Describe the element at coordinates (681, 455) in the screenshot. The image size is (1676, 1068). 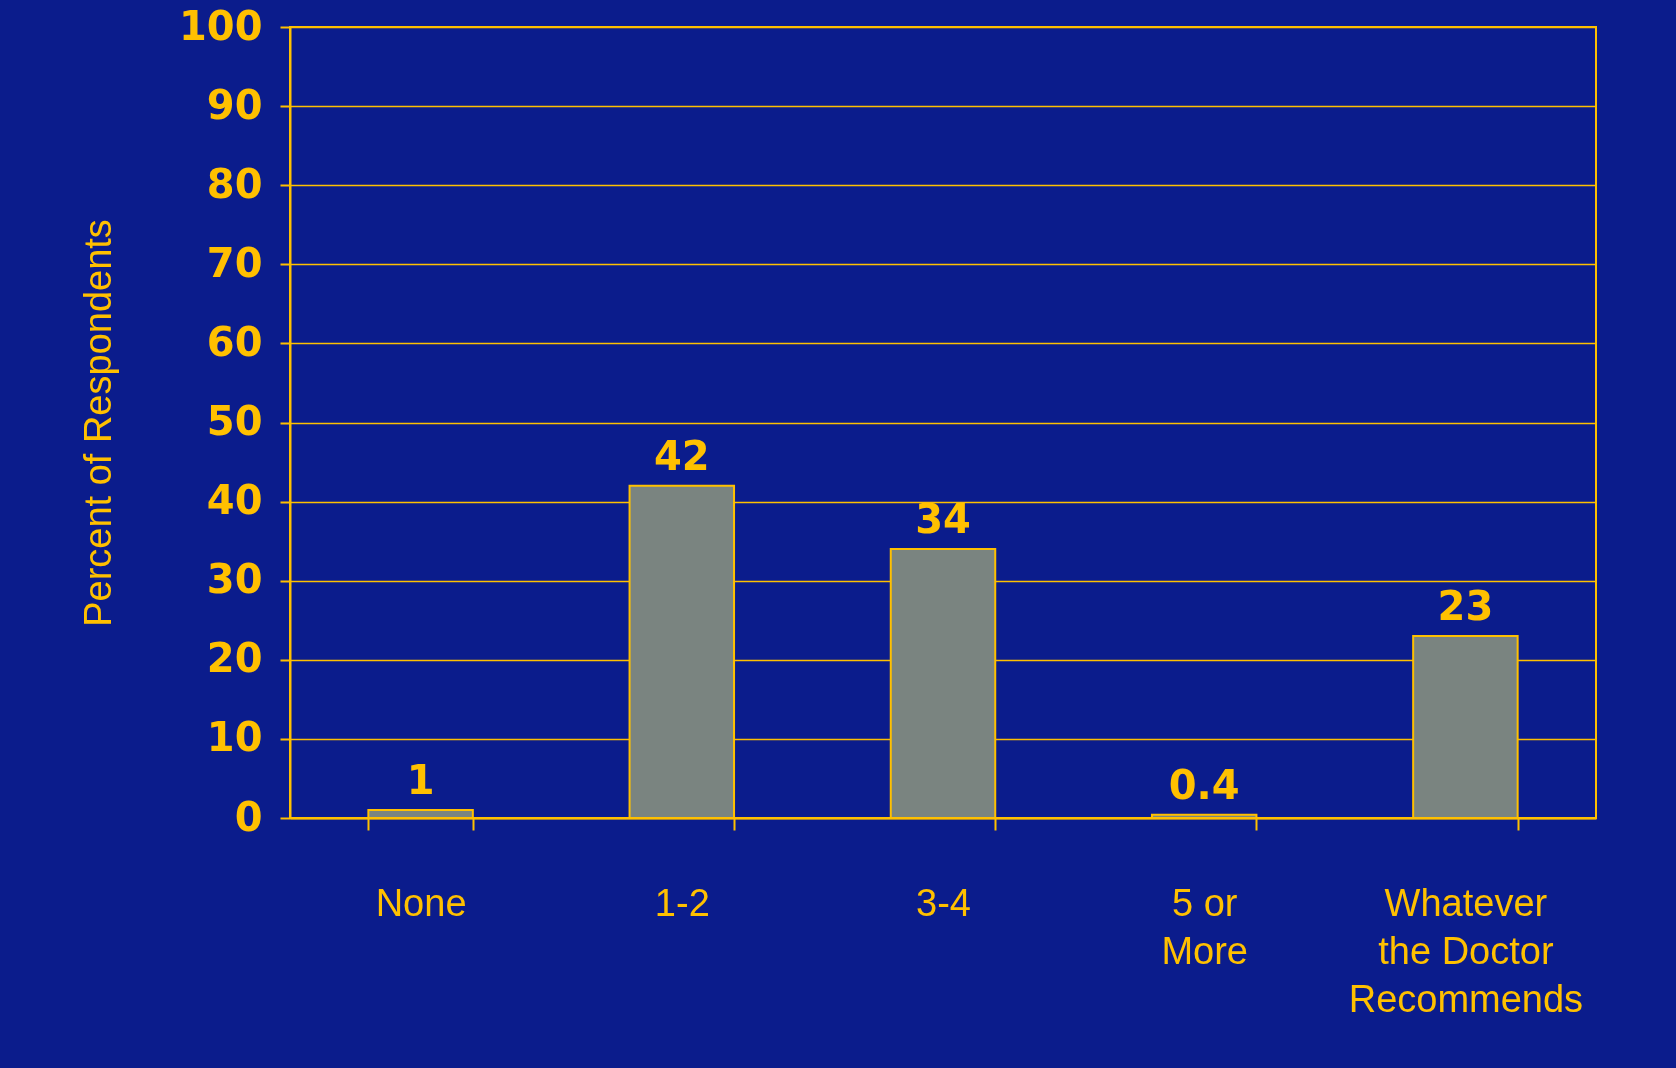
I see `data-label: 42` at that location.